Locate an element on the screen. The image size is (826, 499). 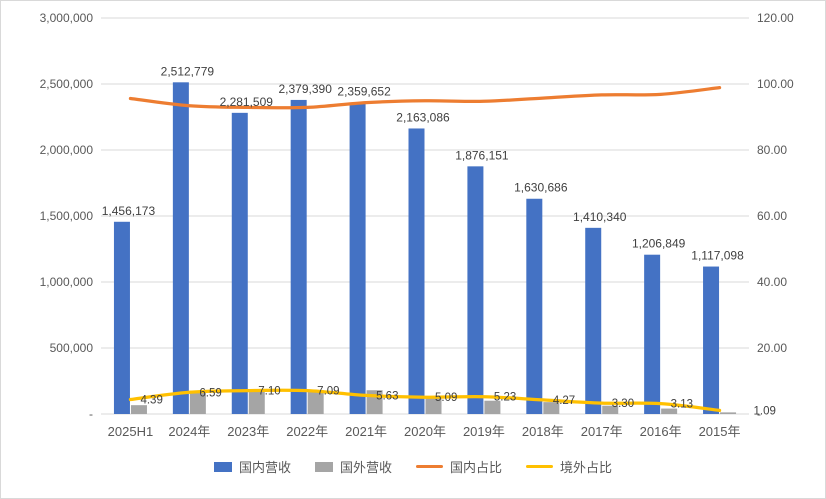
line-data-label: 3.30 is located at coordinates (623, 404).